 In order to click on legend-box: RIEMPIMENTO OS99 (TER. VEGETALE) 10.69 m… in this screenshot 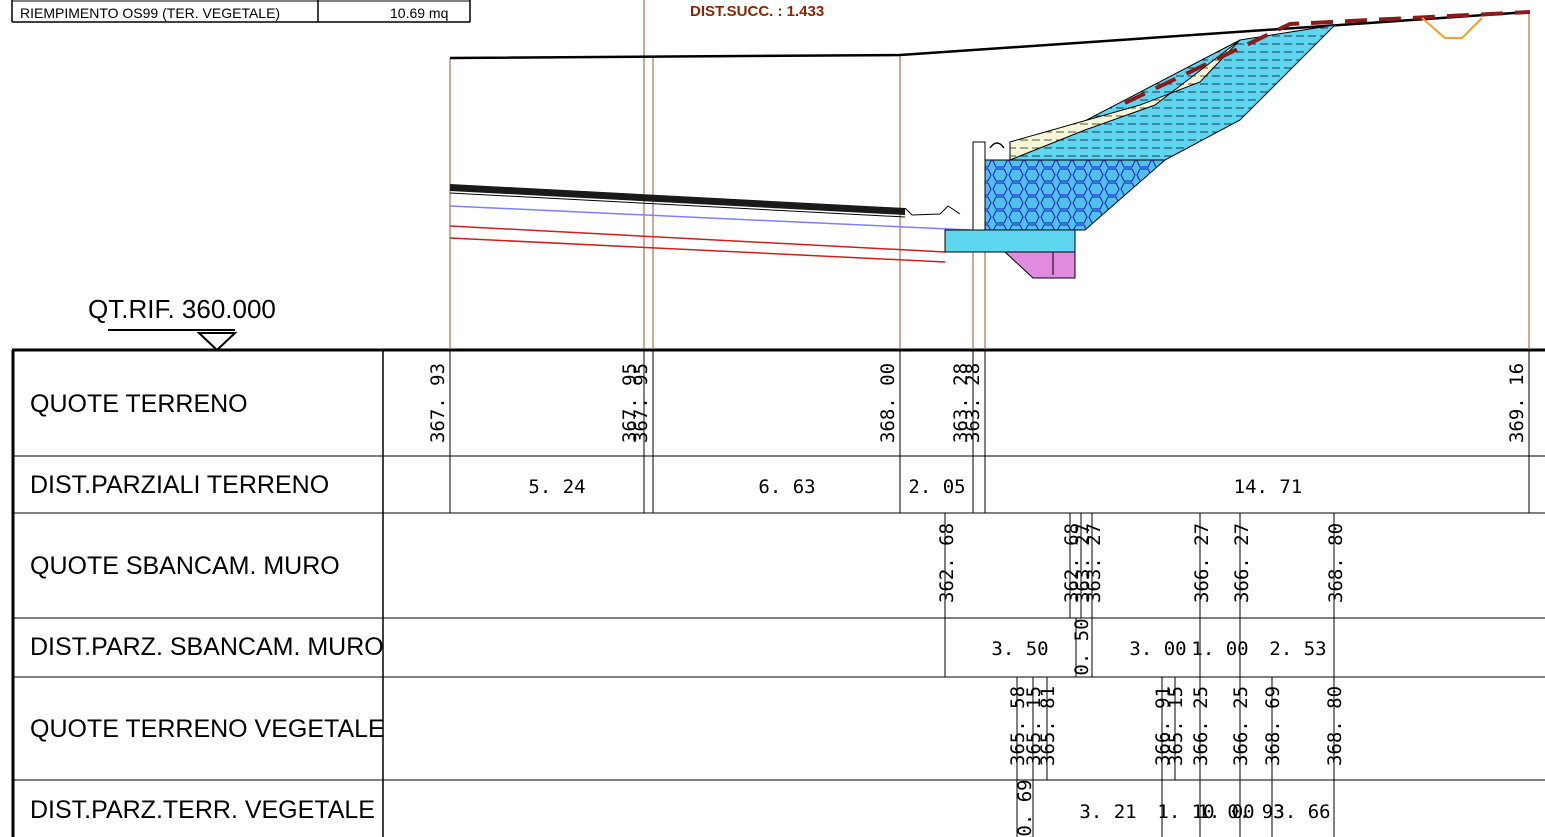, I will do `click(241, 11)`.